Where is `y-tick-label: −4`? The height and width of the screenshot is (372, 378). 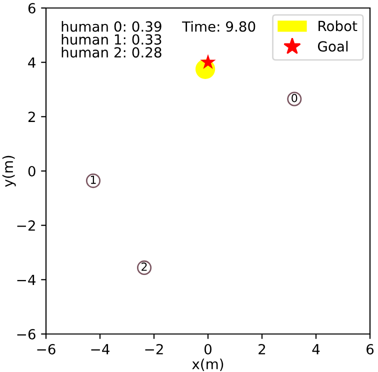
y-tick-label: −4 is located at coordinates (26, 279).